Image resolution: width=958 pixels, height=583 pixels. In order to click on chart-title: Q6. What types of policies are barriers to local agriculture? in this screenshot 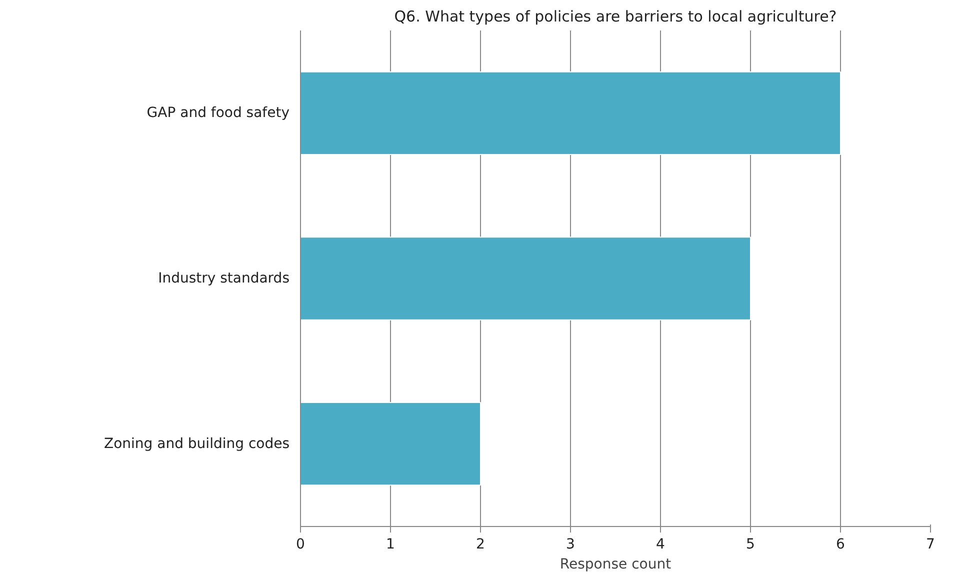, I will do `click(615, 17)`.